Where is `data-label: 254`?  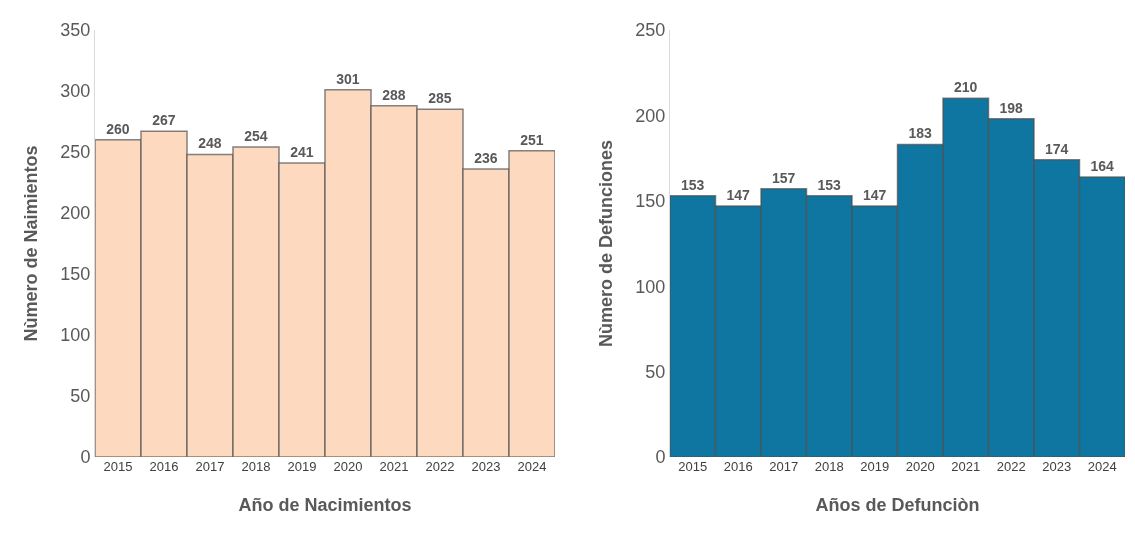 data-label: 254 is located at coordinates (256, 136).